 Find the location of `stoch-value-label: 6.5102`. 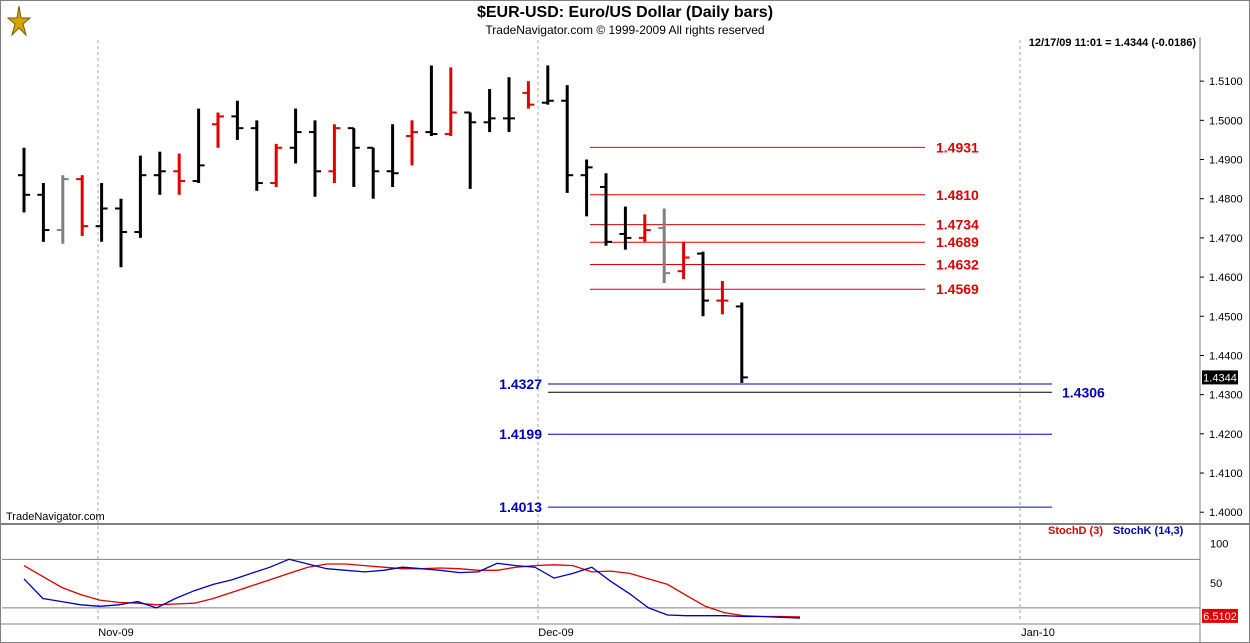

stoch-value-label: 6.5102 is located at coordinates (1220, 617).